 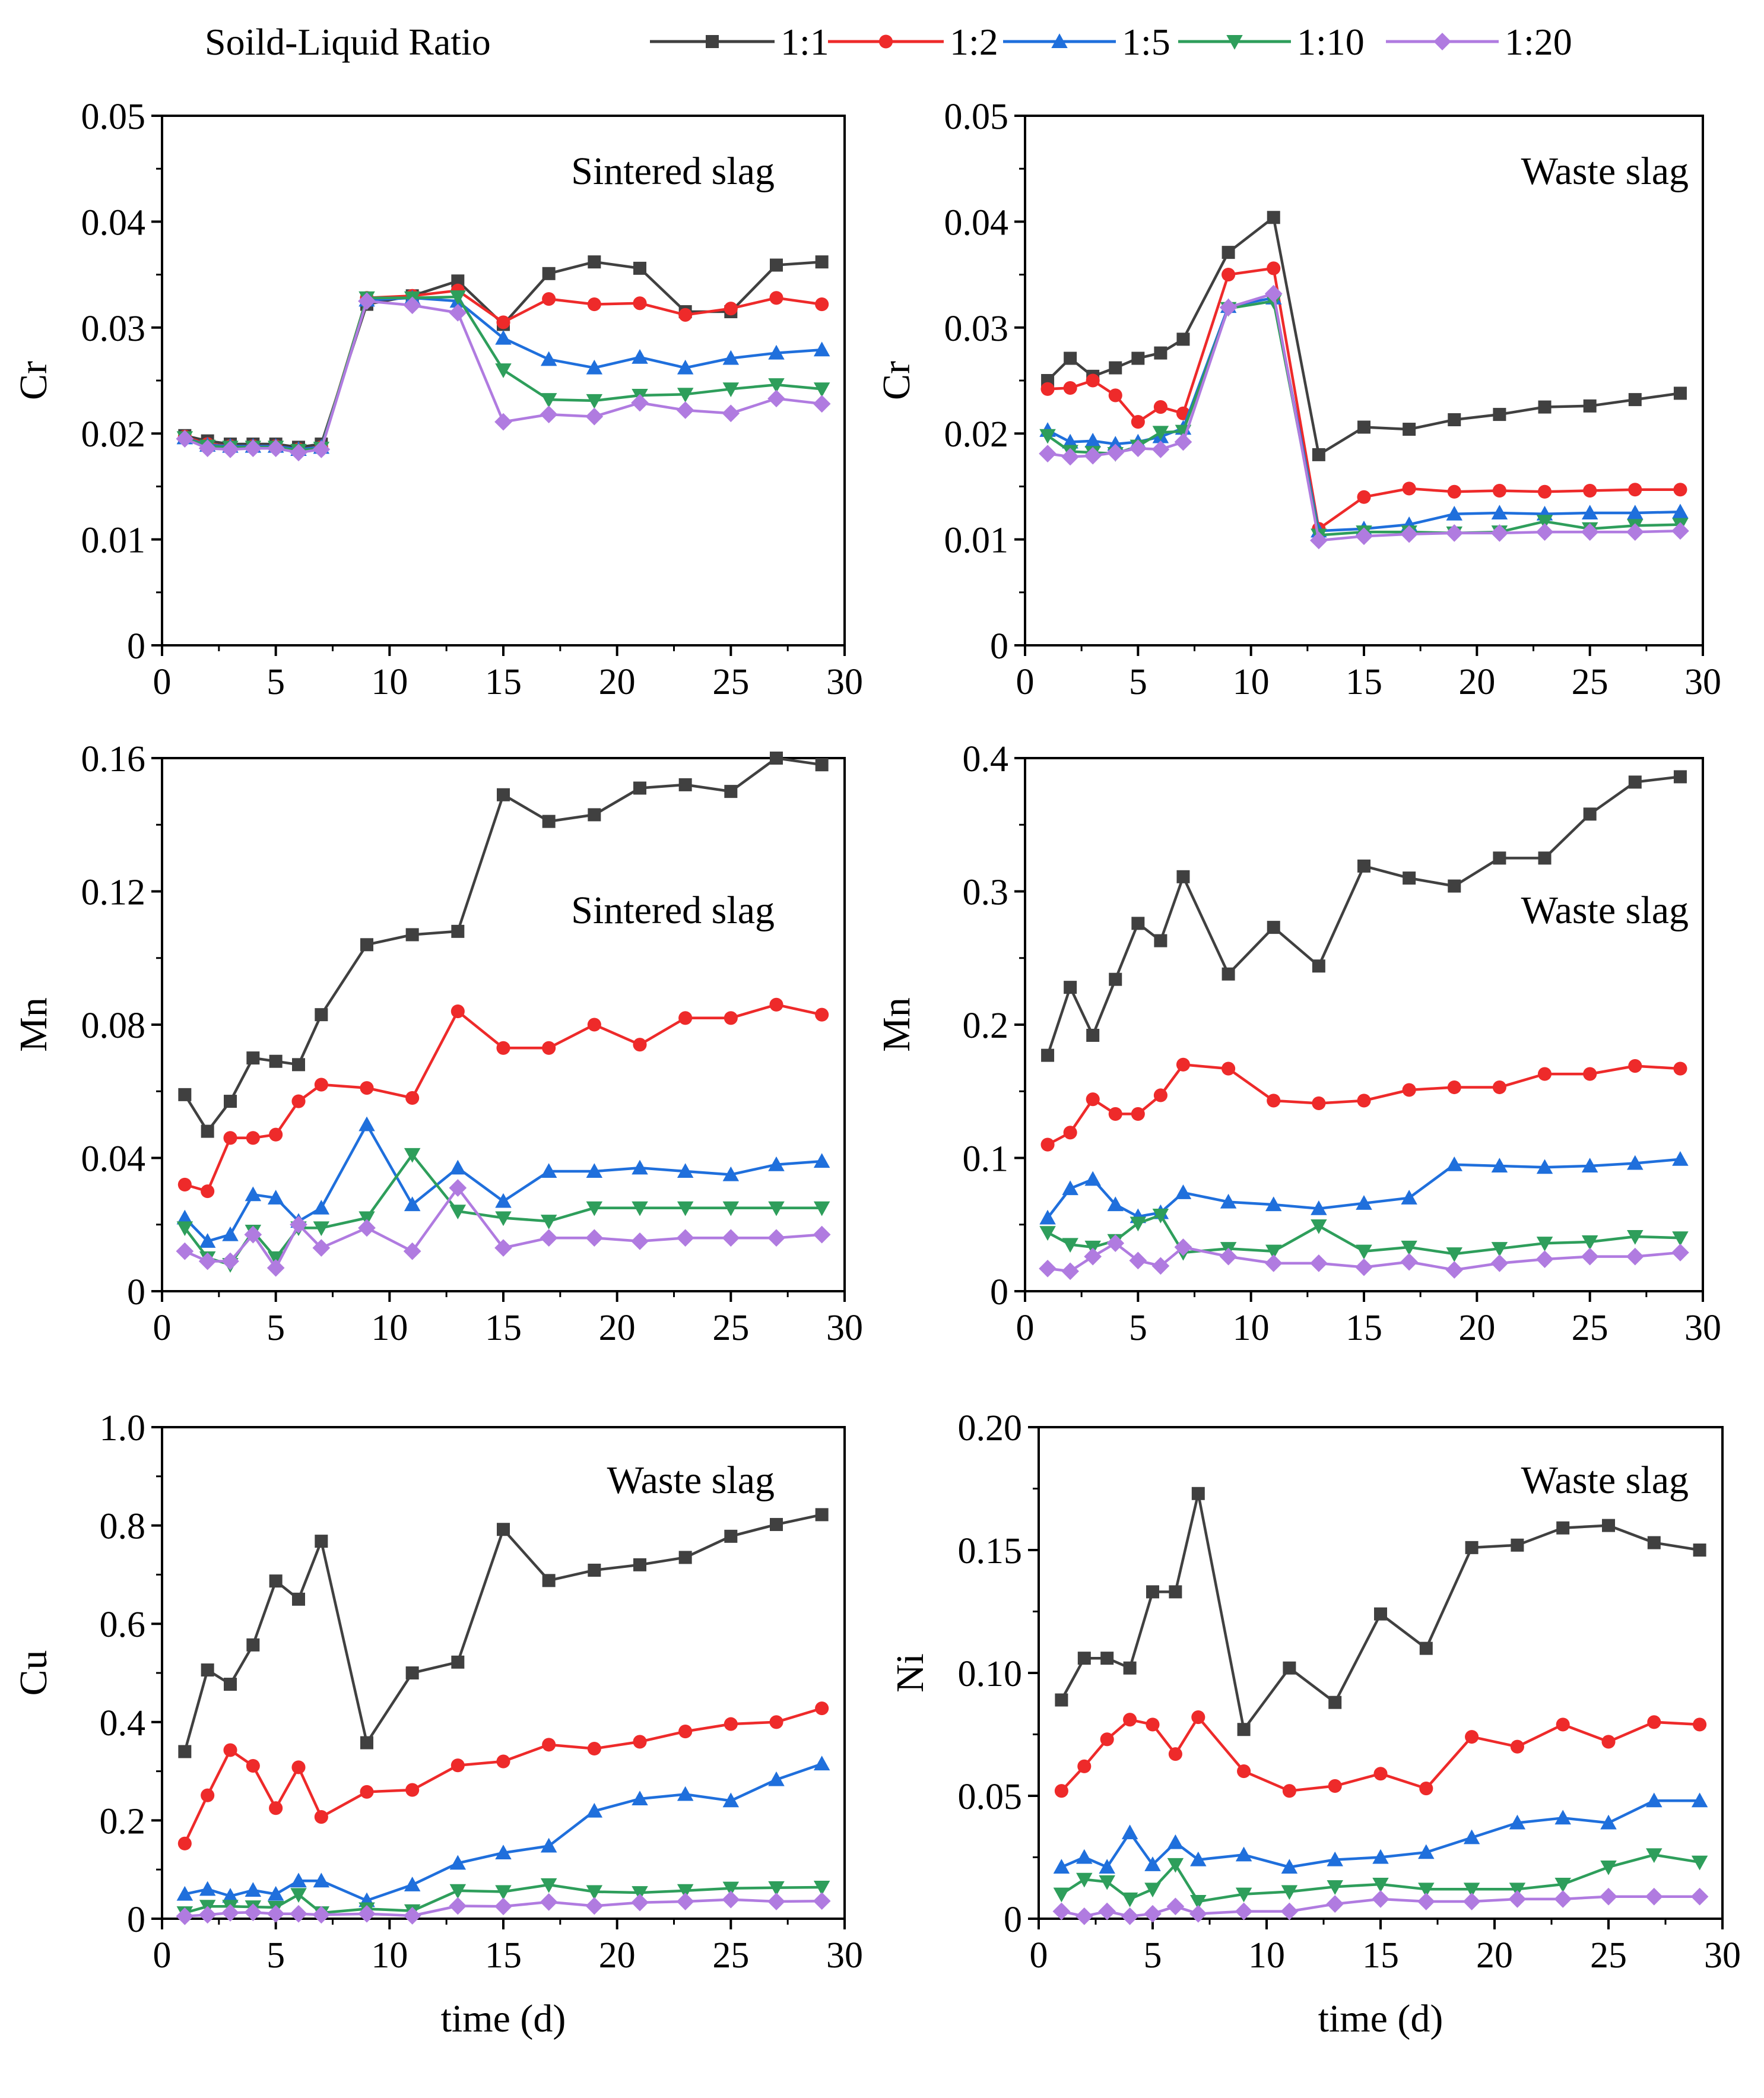 What do you see at coordinates (986, 759) in the screenshot?
I see `y-tick-label: 0.4` at bounding box center [986, 759].